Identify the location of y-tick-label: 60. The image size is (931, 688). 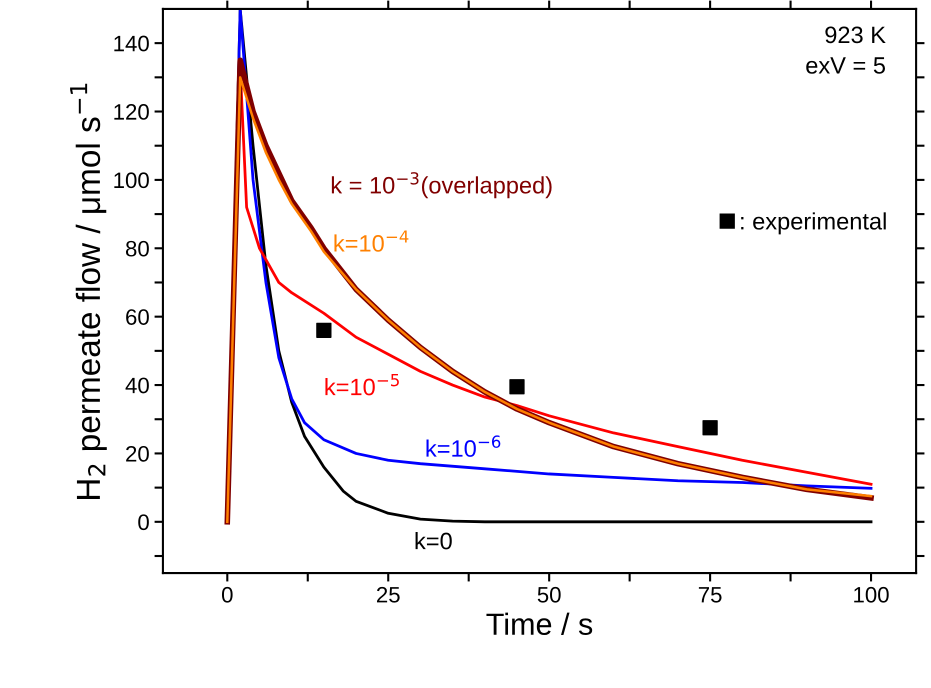
(137, 317).